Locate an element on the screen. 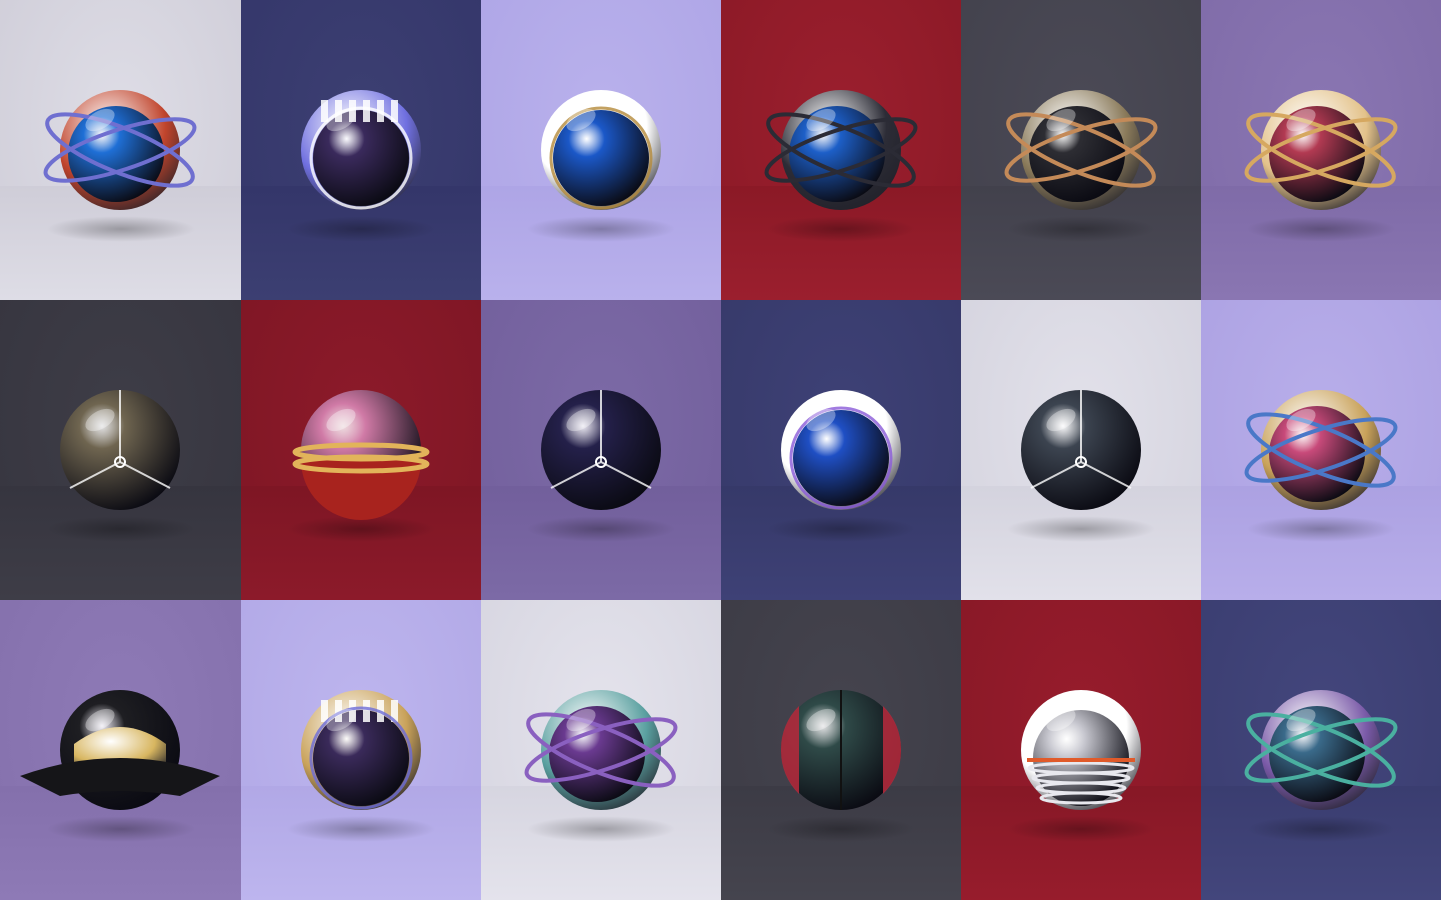 The image size is (1441, 900). tile-visor-purple-sphere is located at coordinates (361, 150).